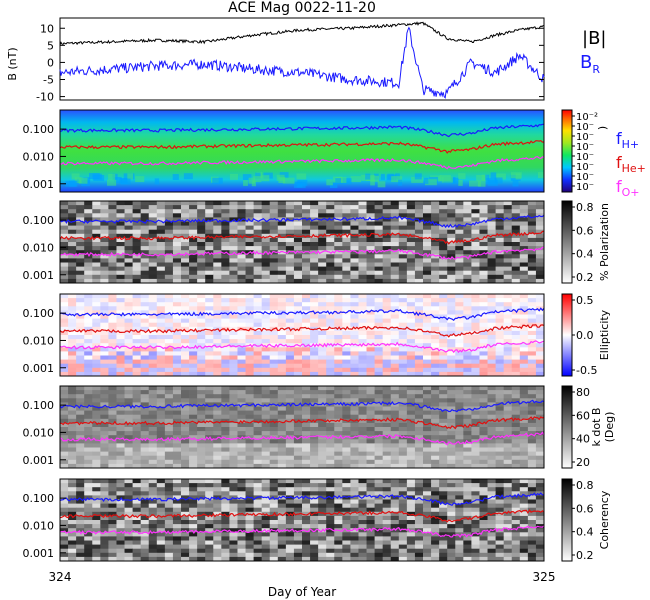  I want to click on mag-panel-frame, so click(302, 59).